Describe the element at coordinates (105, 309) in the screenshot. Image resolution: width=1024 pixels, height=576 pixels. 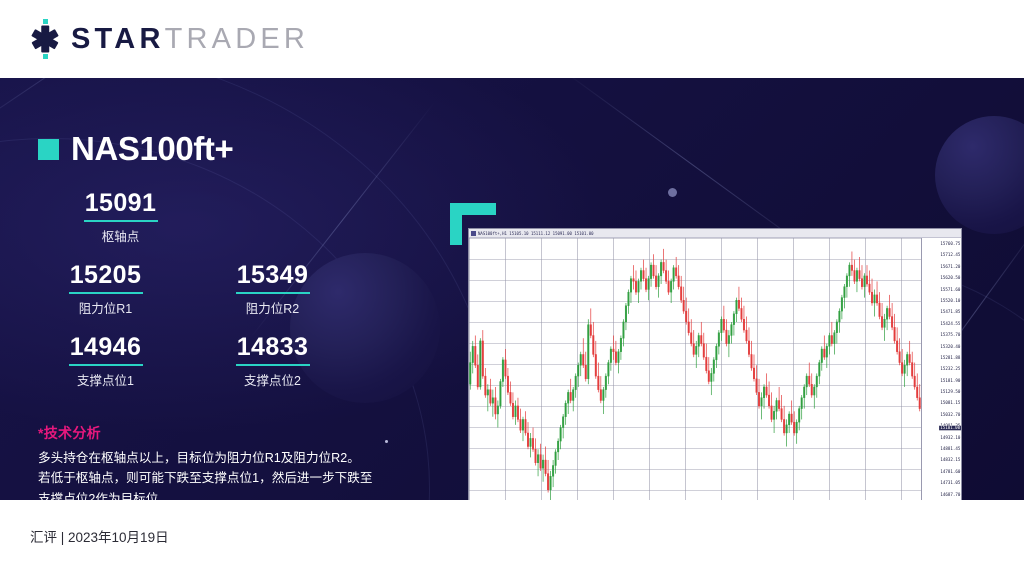
I see `resistance1-label: 阻力位R1` at that location.